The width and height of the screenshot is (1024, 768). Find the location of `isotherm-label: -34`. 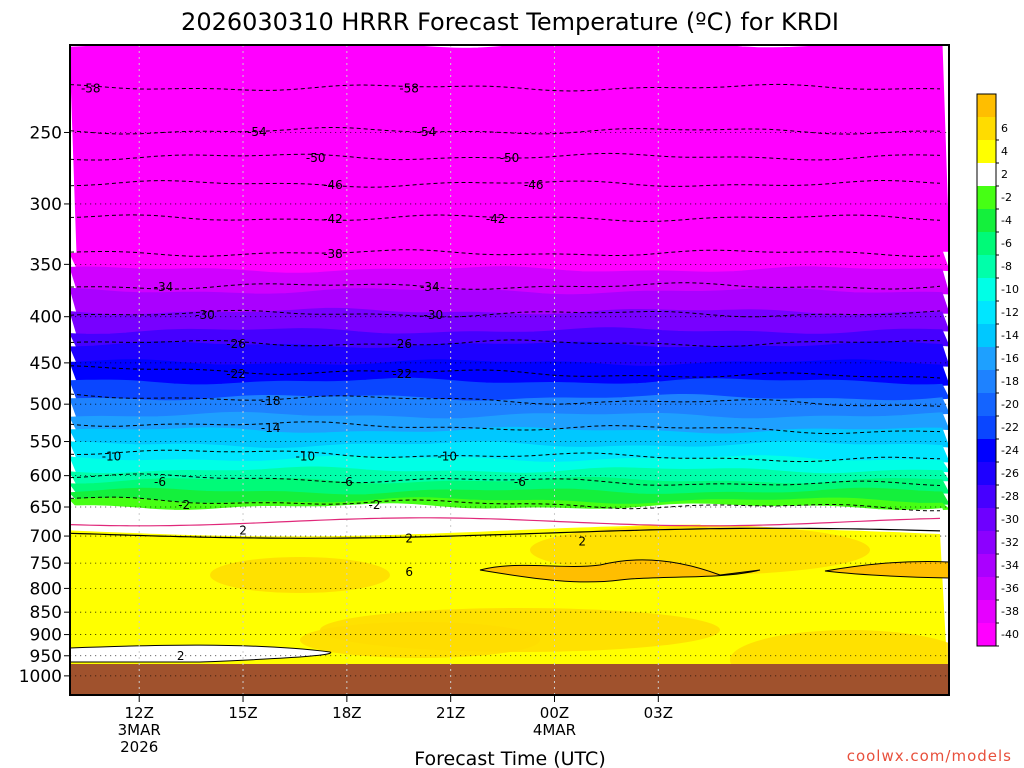

isotherm-label: -34 is located at coordinates (164, 287).